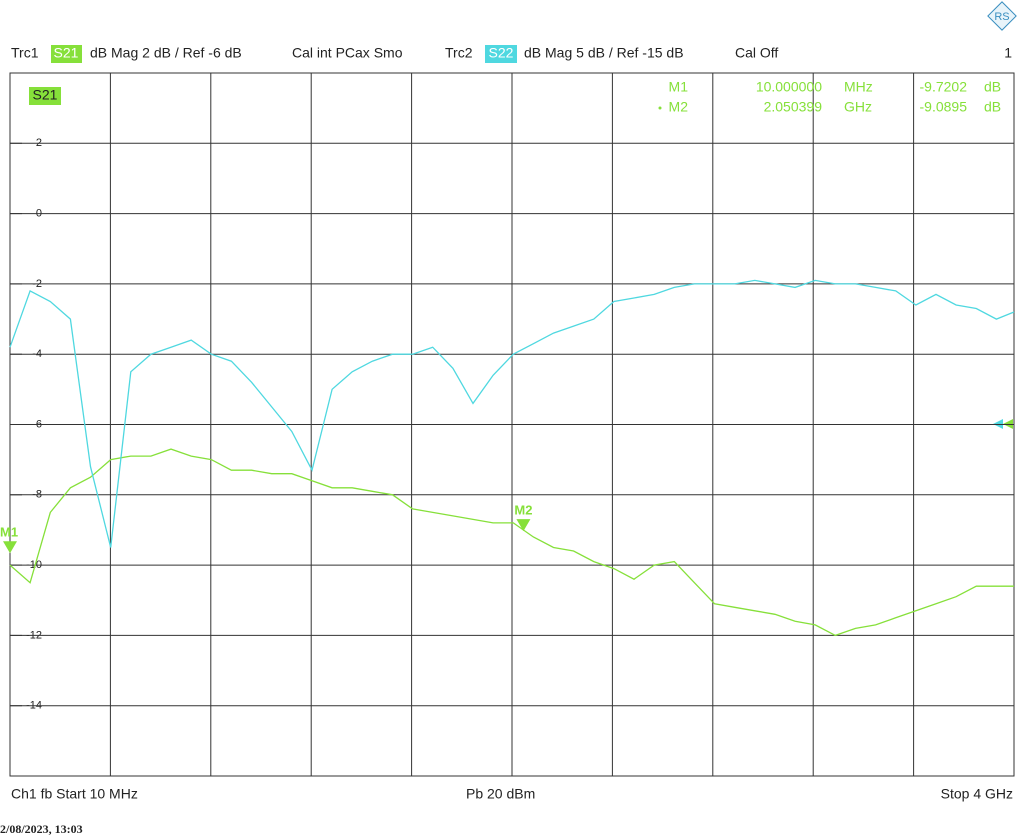 This screenshot has width=1024, height=840. Describe the element at coordinates (1008, 53) in the screenshot. I see `channel: 1` at that location.